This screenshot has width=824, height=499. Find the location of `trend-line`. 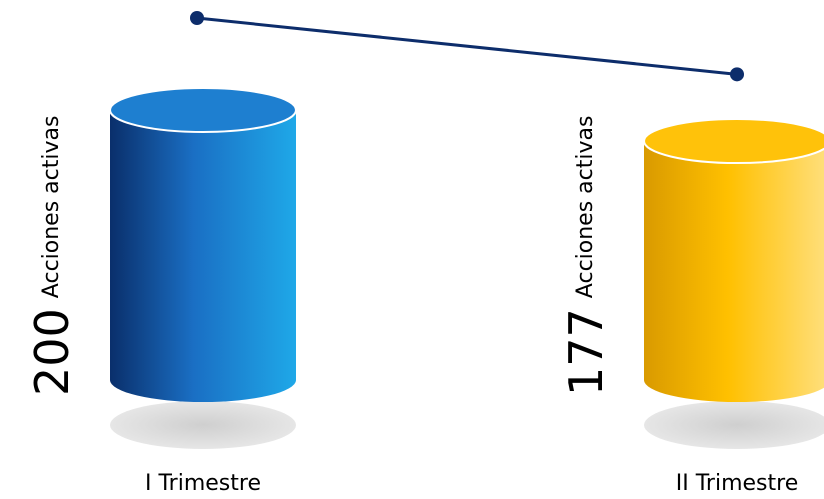

trend-line is located at coordinates (467, 46).